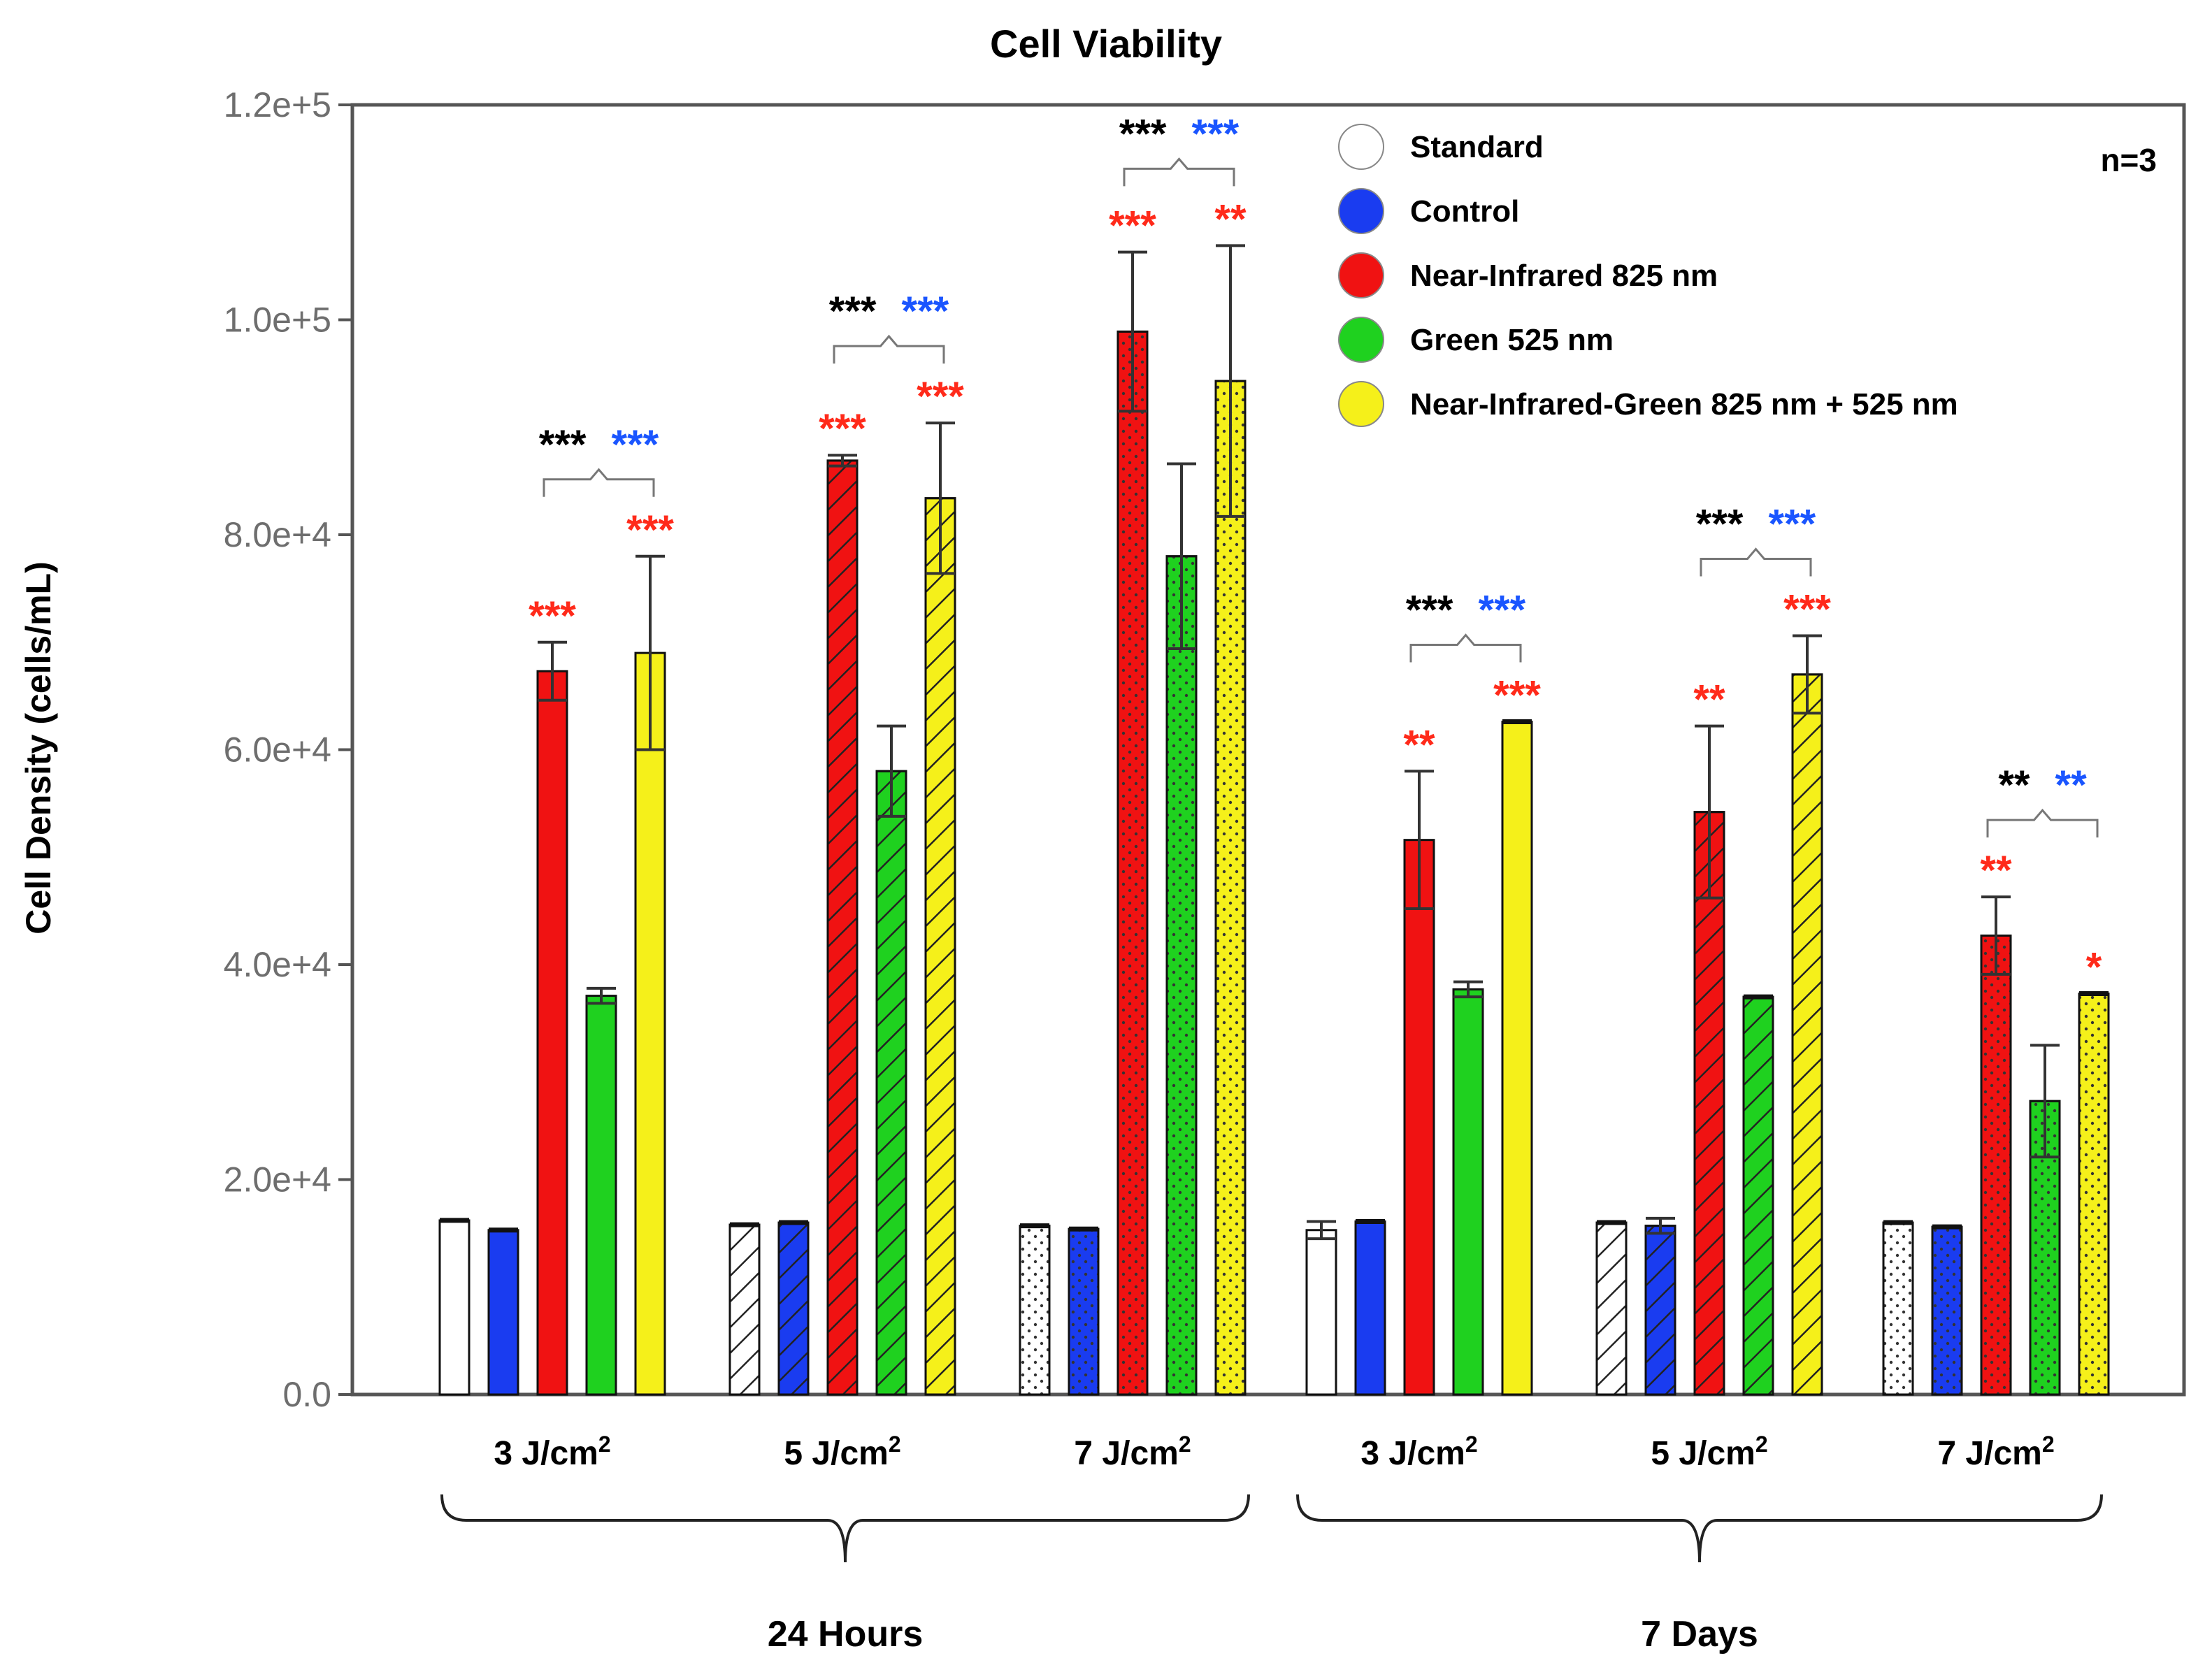  I want to click on legend-label: Green 525 nm, so click(1512, 340).